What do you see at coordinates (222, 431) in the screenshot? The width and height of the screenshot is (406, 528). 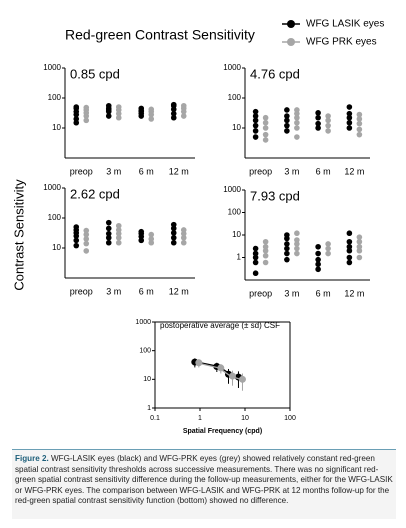 I see `x-axis-label: Spatial Frequency (cpd)` at bounding box center [222, 431].